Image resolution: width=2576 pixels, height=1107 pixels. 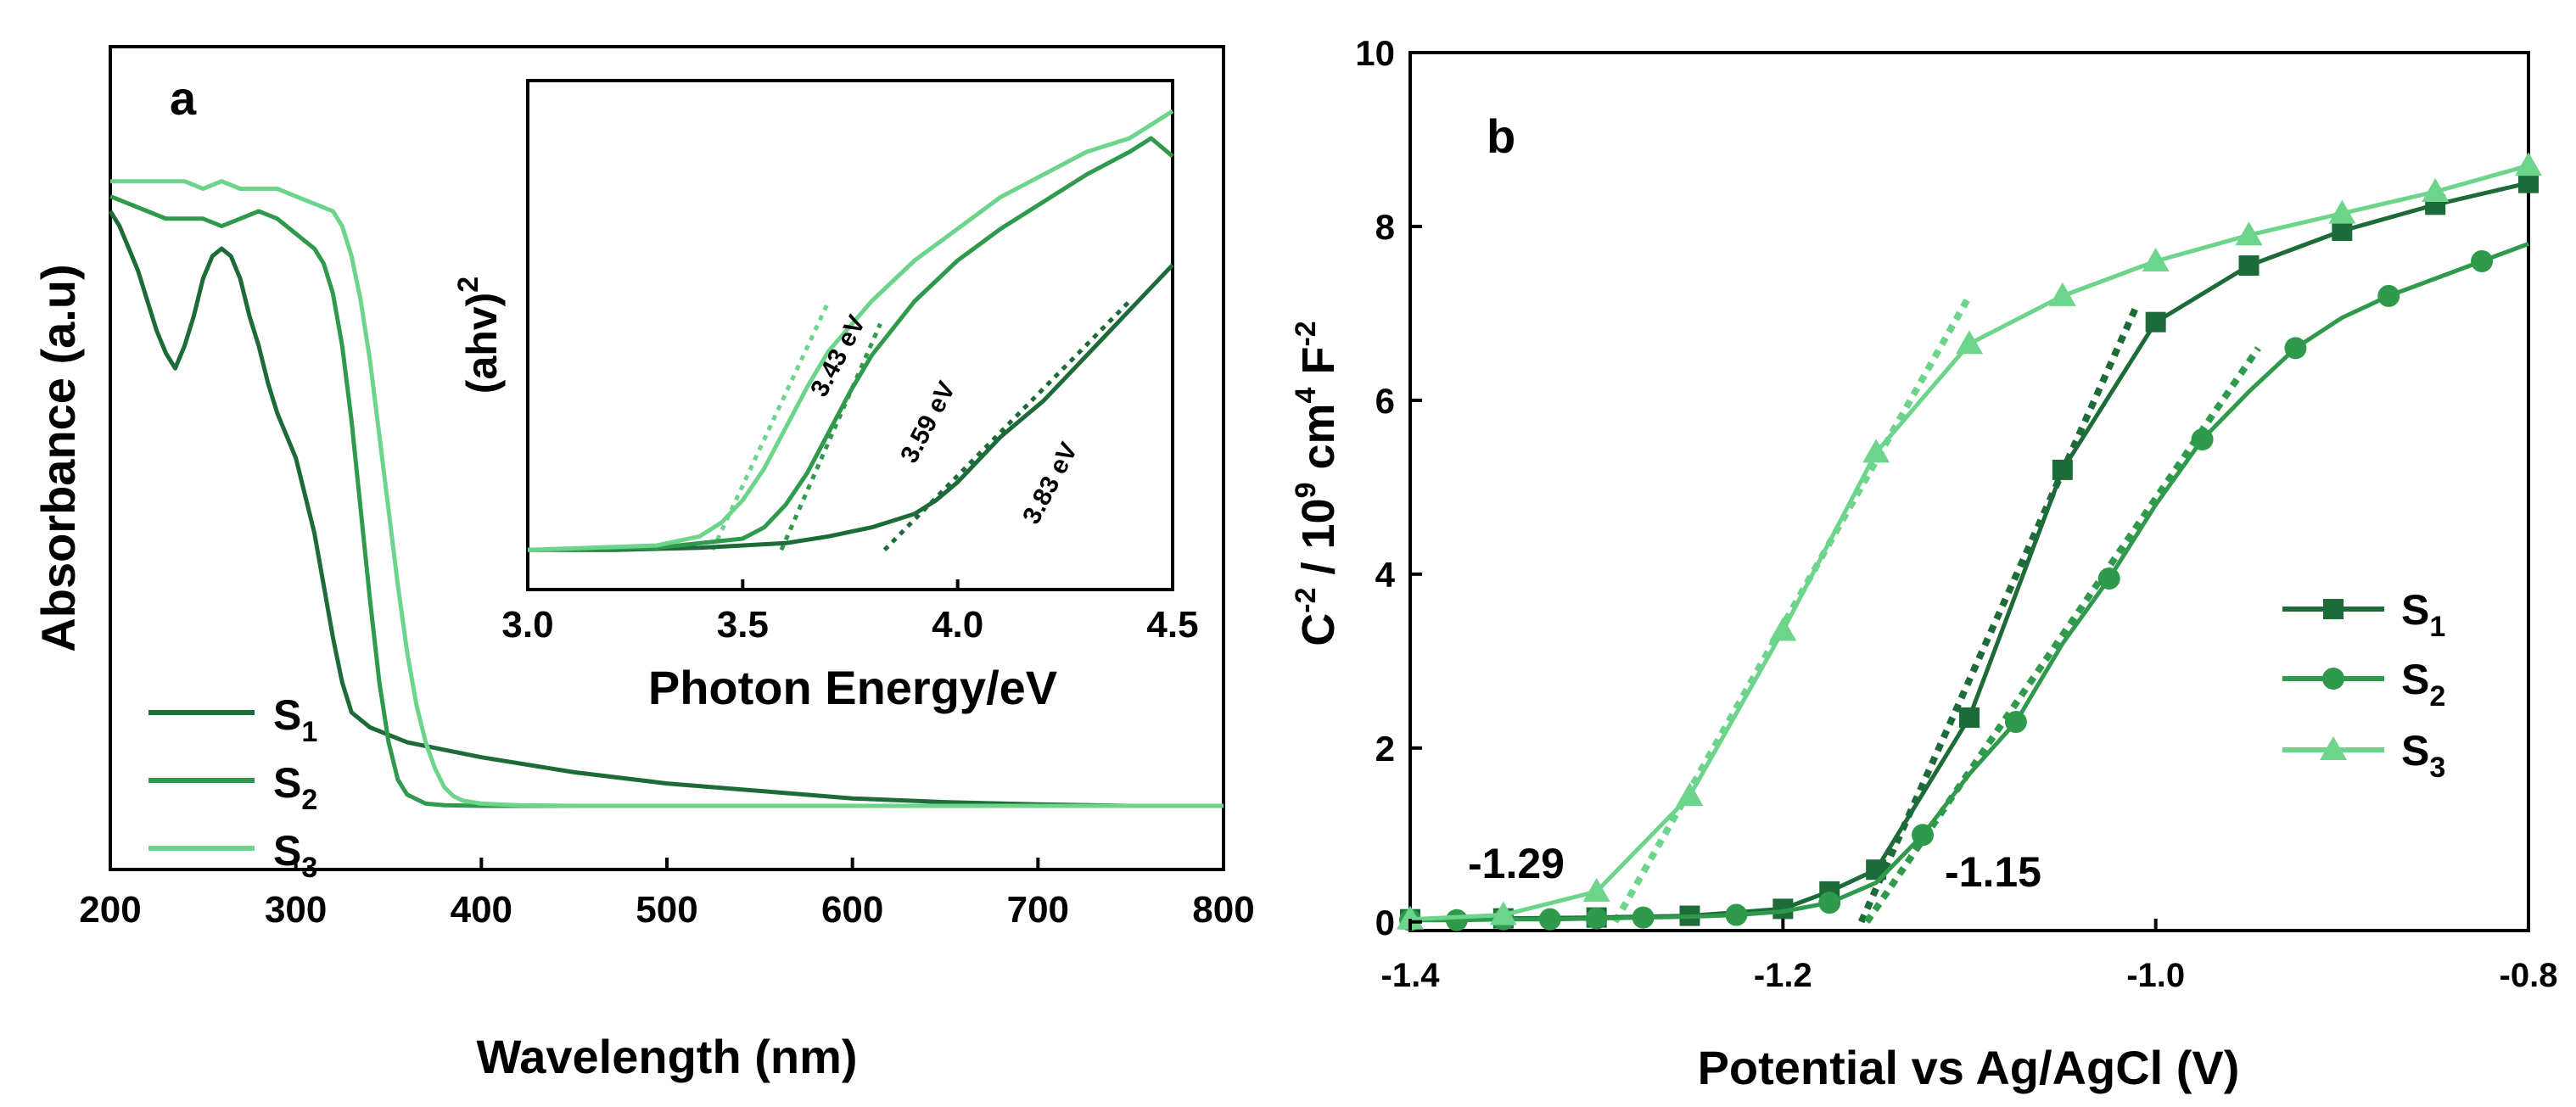 What do you see at coordinates (2333, 748) in the screenshot?
I see `legend-b-s3-marker` at bounding box center [2333, 748].